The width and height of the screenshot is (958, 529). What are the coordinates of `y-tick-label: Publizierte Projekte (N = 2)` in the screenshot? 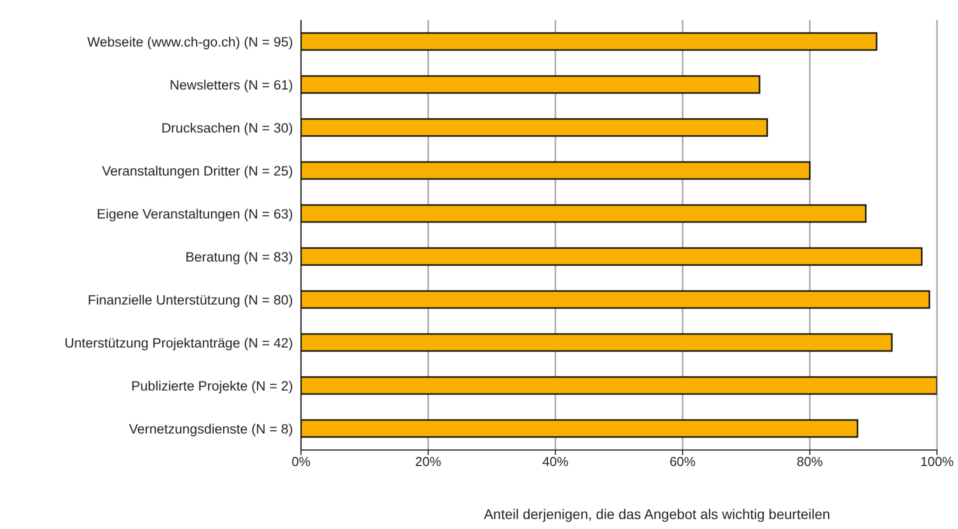 It's located at (212, 386).